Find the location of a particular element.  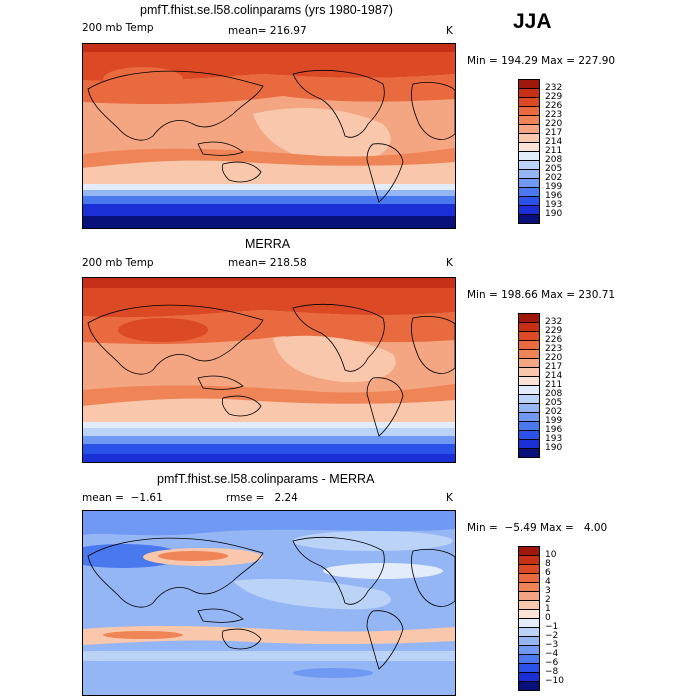

panel3-map is located at coordinates (269, 603).